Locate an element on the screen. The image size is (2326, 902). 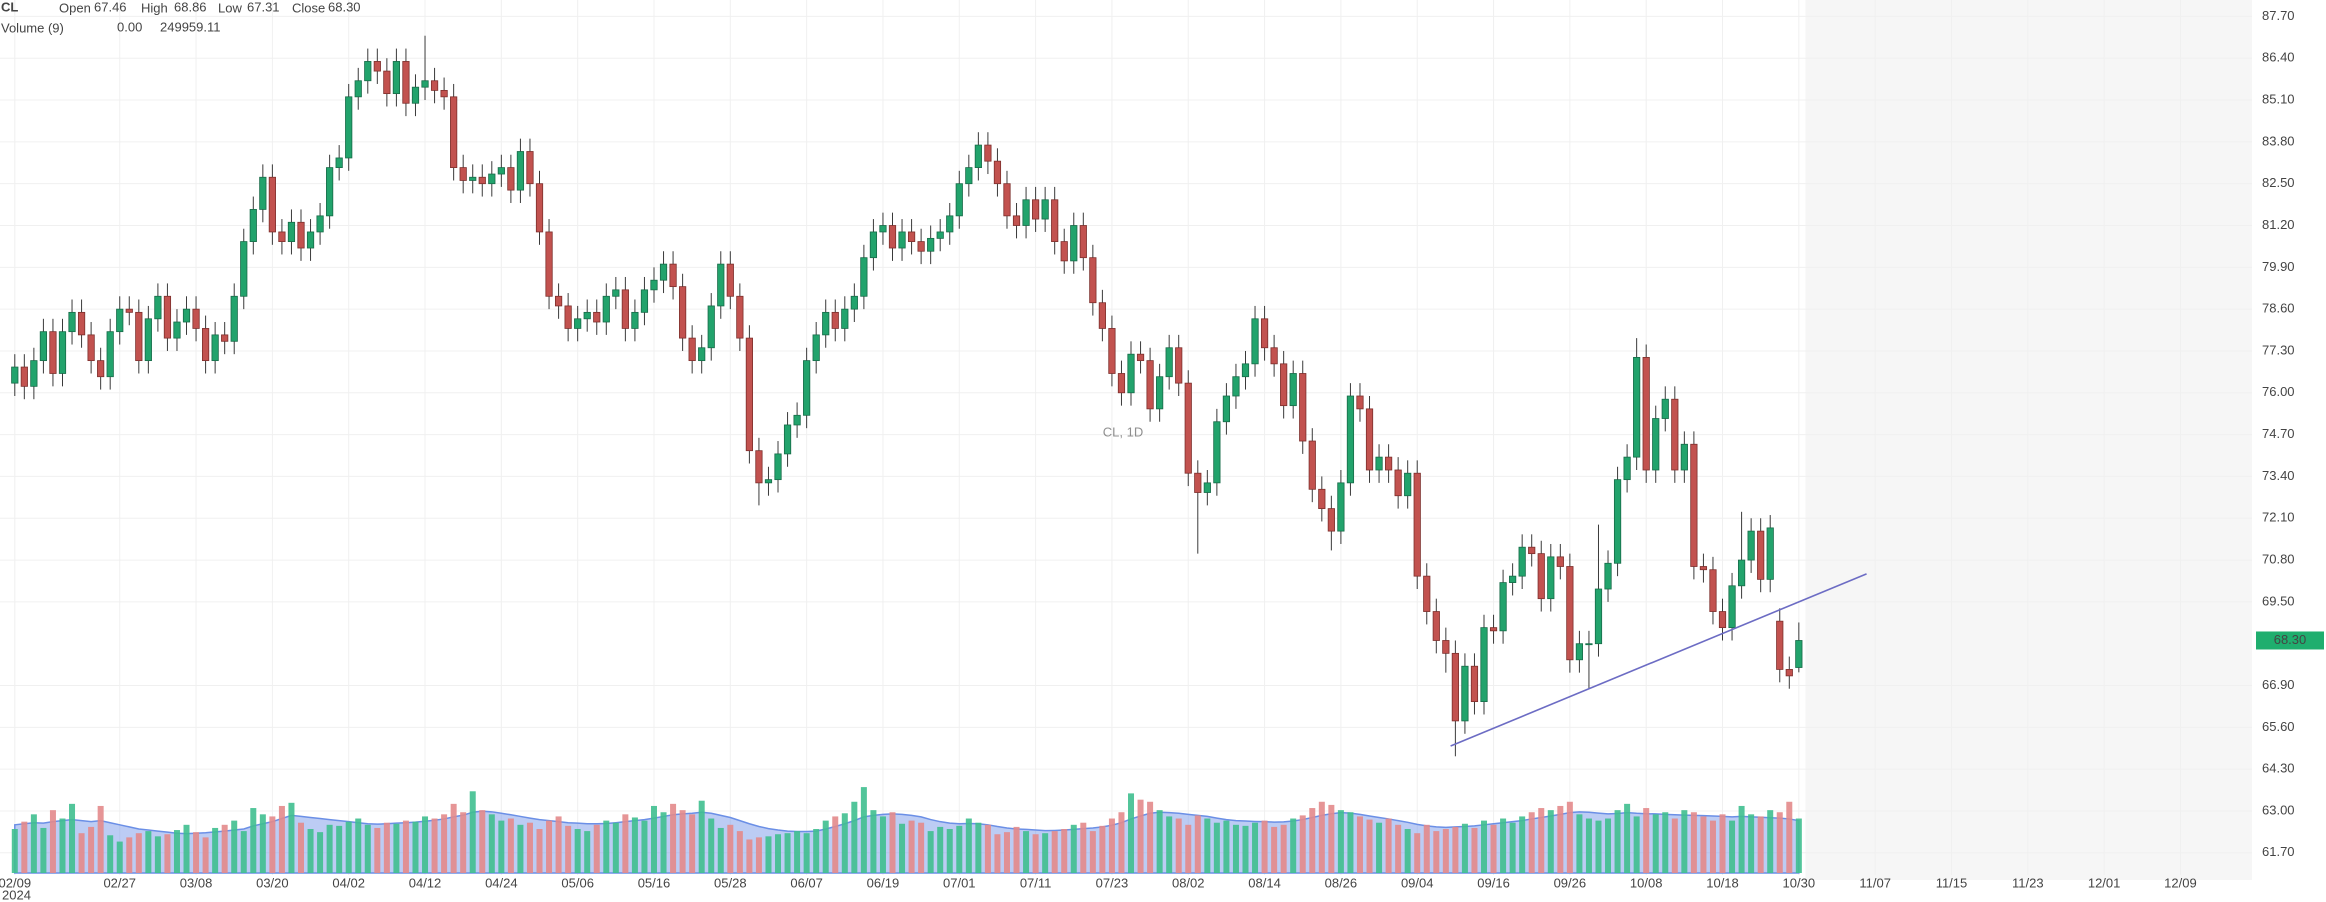
symbol: CL is located at coordinates (9, 7).